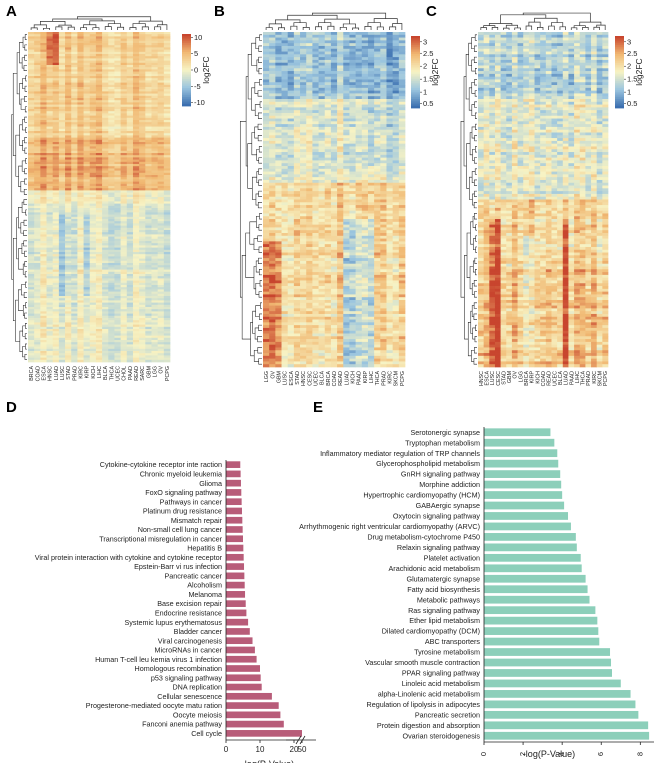 This screenshot has height=763, width=663. Describe the element at coordinates (11, 407) in the screenshot. I see `panel-letter-d: D` at that location.